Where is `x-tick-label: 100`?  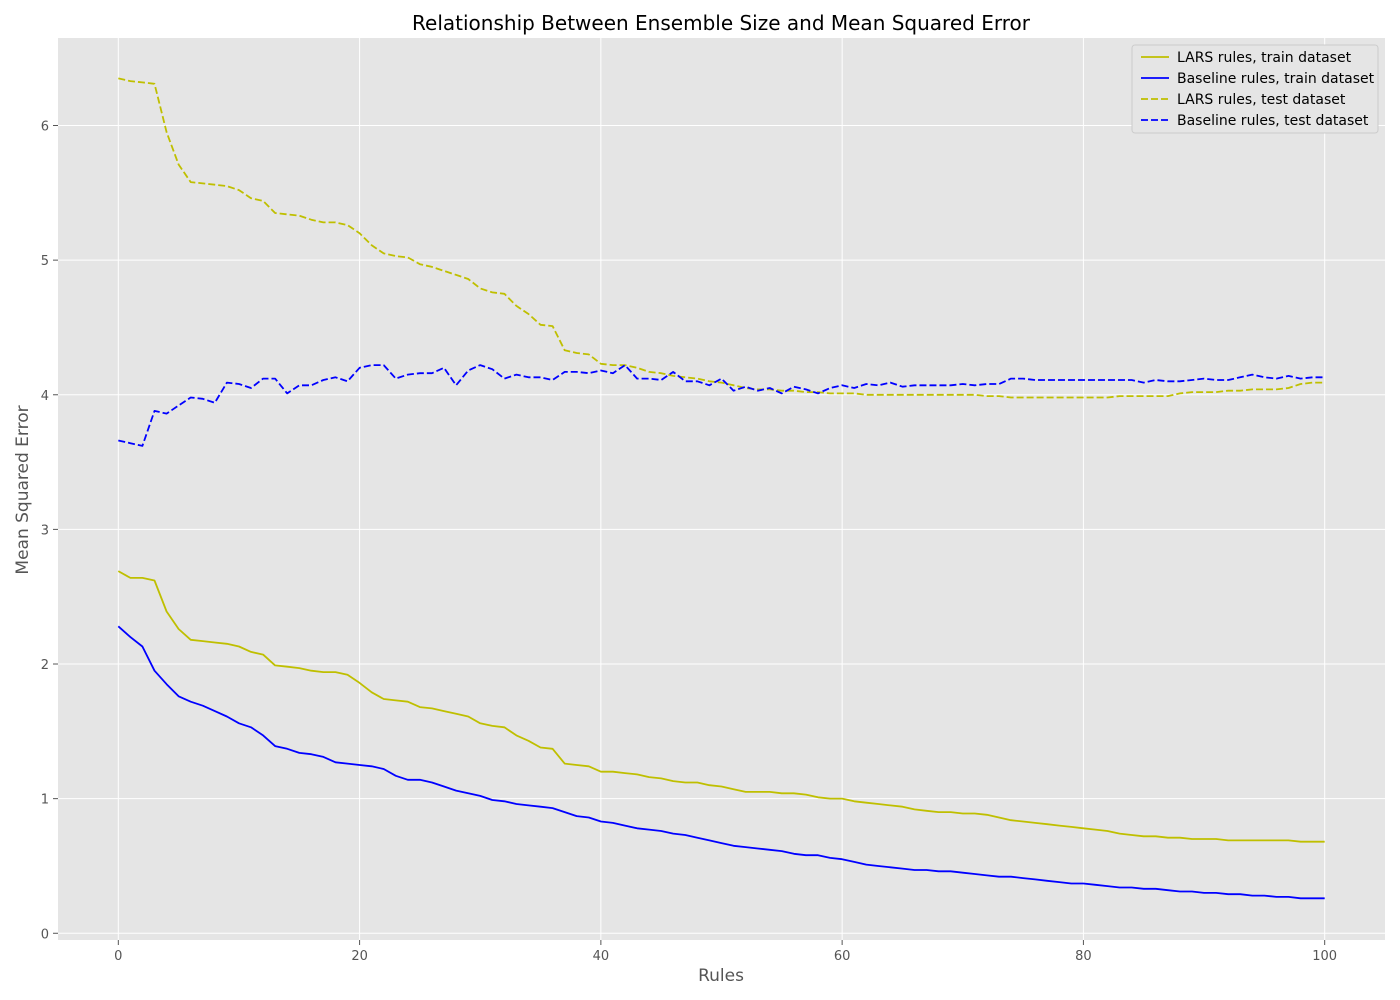
x-tick-label: 100 is located at coordinates (1324, 956).